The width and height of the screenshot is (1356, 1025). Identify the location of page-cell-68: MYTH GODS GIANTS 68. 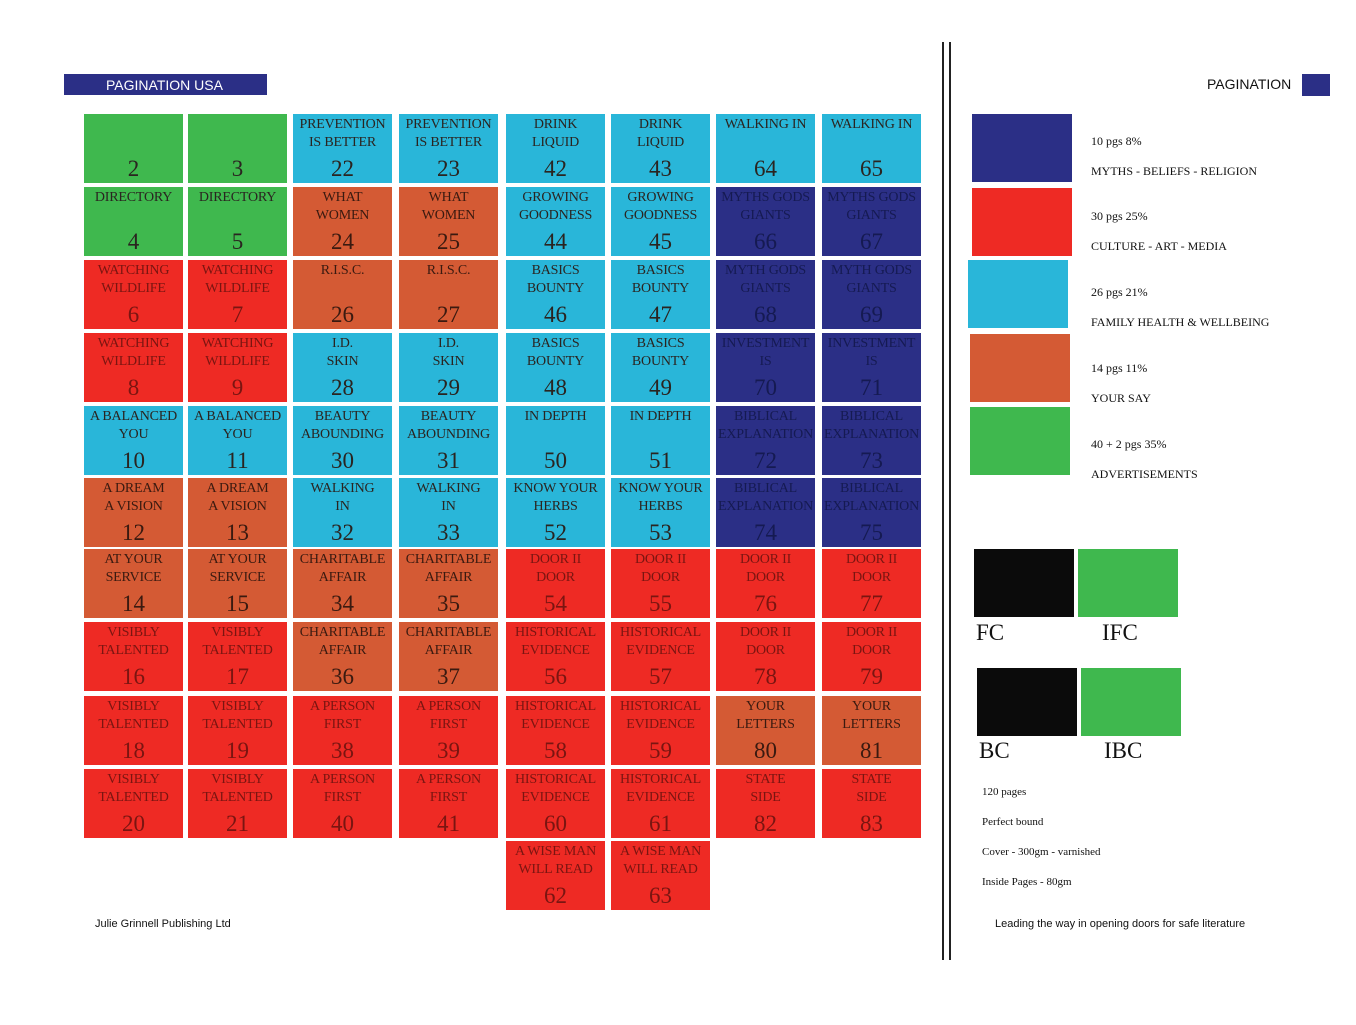
(765, 294).